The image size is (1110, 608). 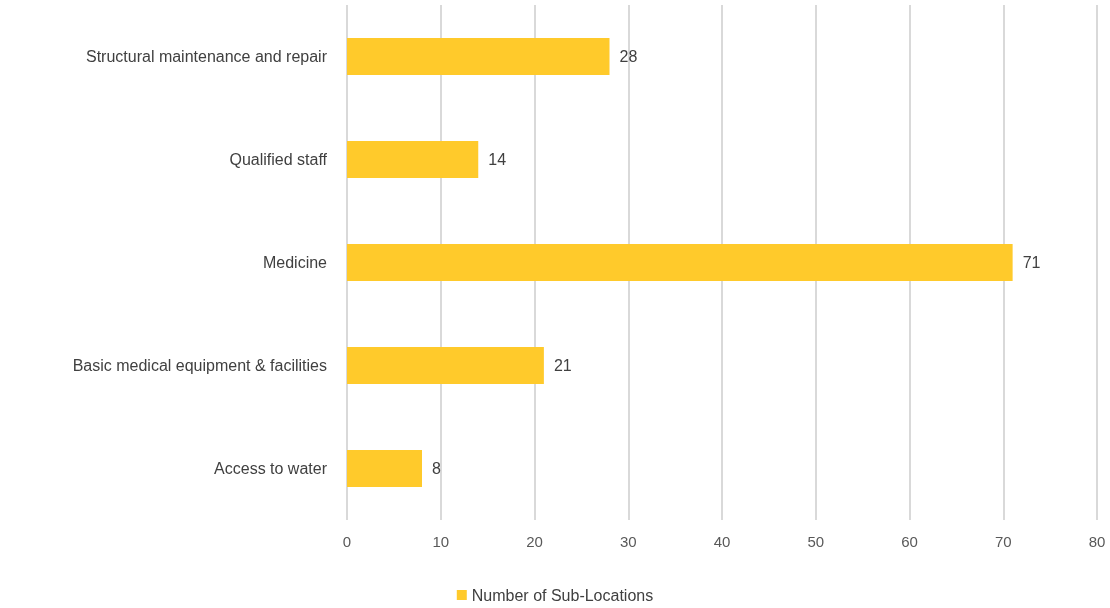 I want to click on x-tick-label: 70, so click(x=1003, y=541).